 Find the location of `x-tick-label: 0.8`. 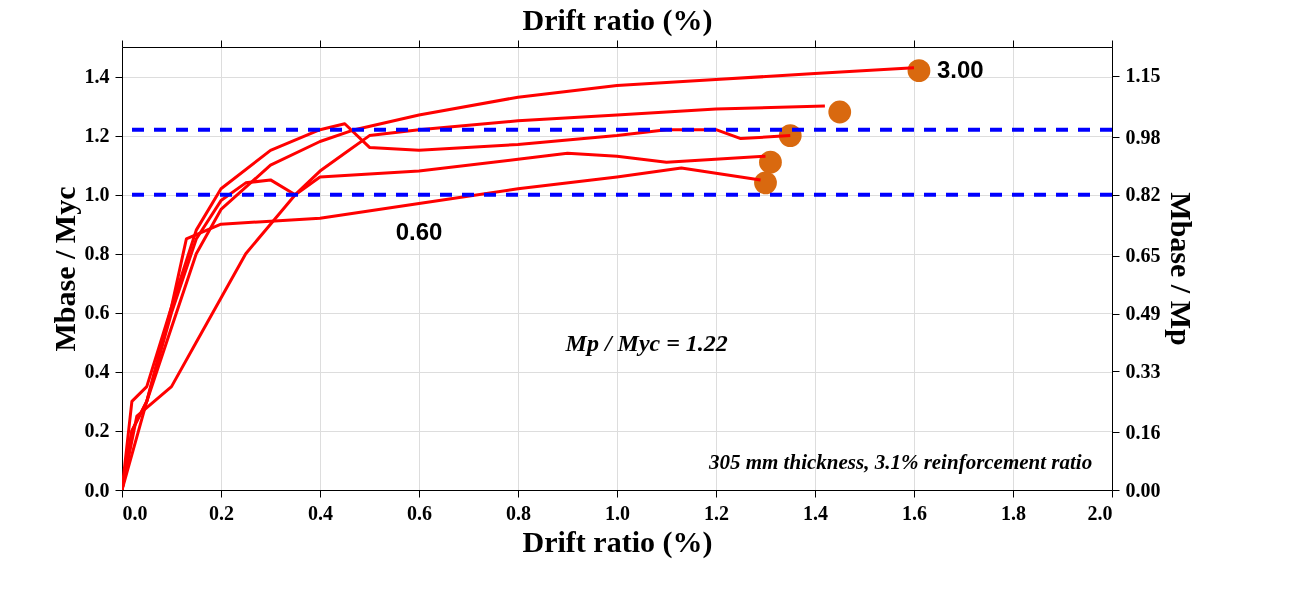

x-tick-label: 0.8 is located at coordinates (518, 512).